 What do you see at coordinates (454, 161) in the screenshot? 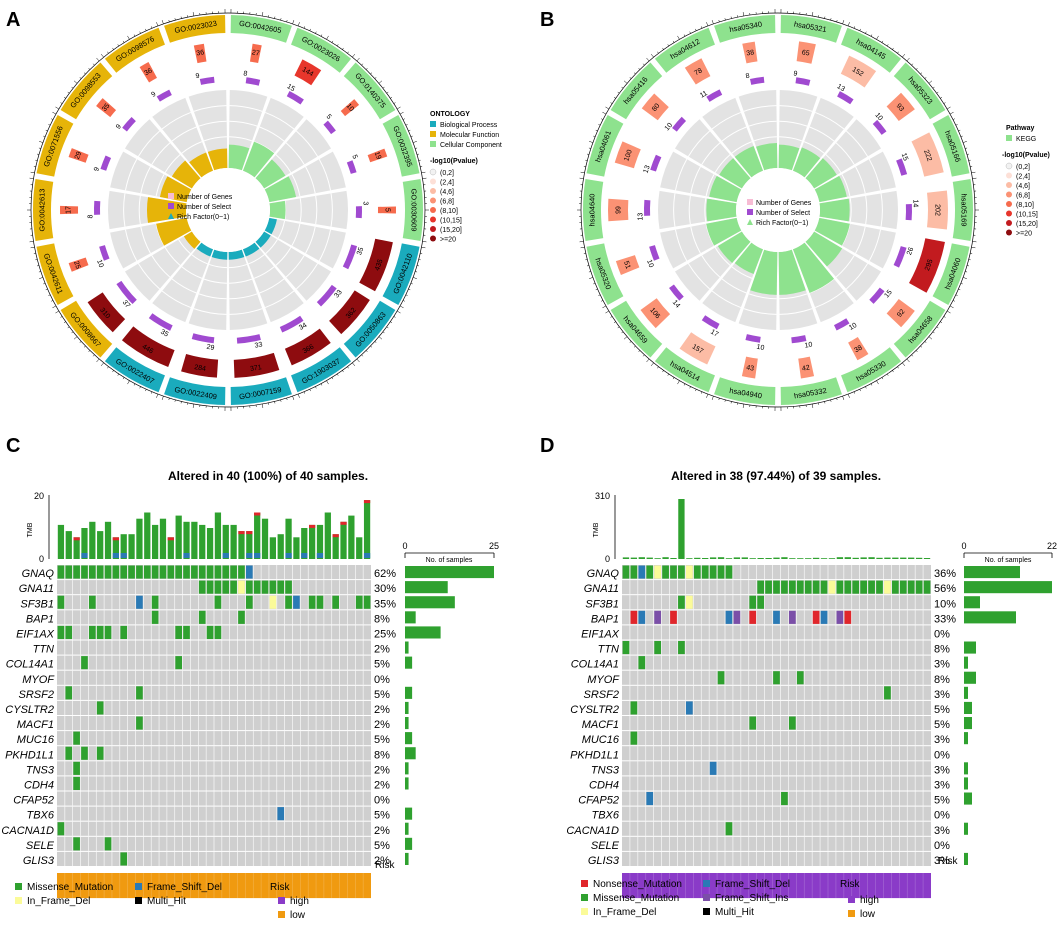
I see `go-pvalue-title: -log10(Pvalue)` at bounding box center [454, 161].